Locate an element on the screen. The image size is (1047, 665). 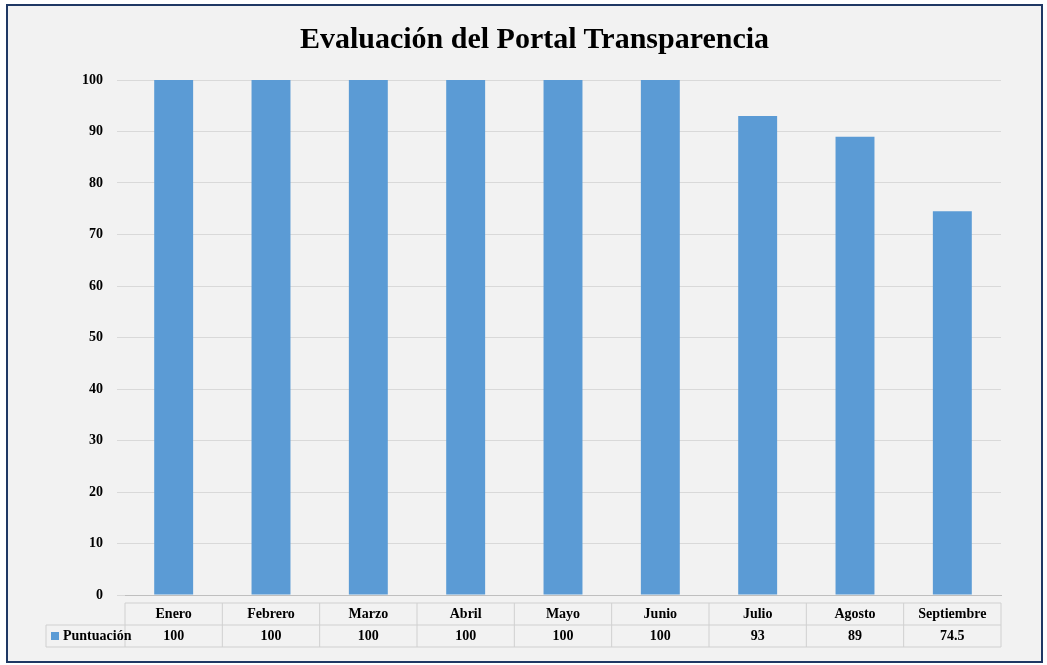
y-tick-label: 40 is located at coordinates (96, 388).